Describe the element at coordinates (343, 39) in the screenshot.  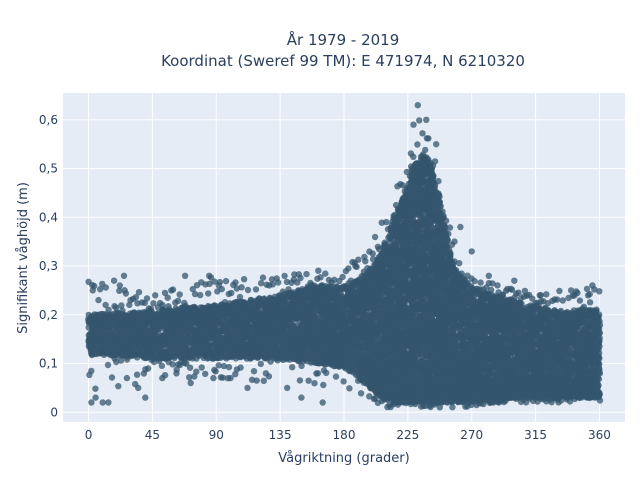
I see `chart-title-line1: År 1979 - 2019` at that location.